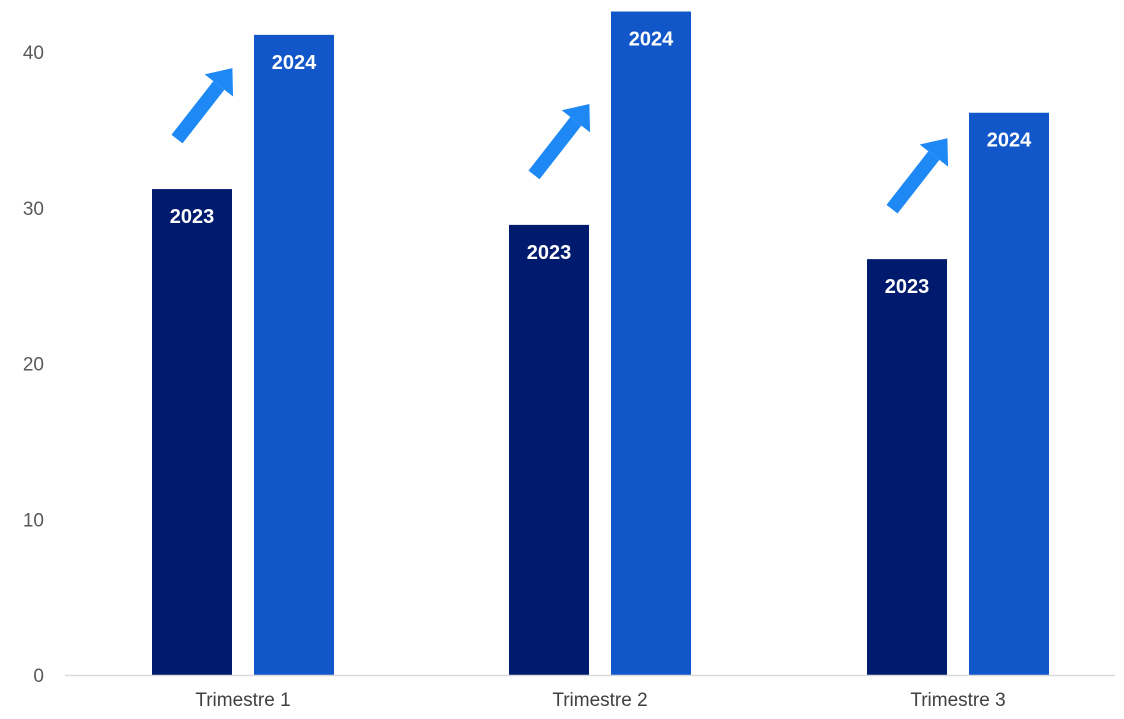 The image size is (1124, 719). Describe the element at coordinates (651, 40) in the screenshot. I see `bar-label-2024-2: 2024` at that location.